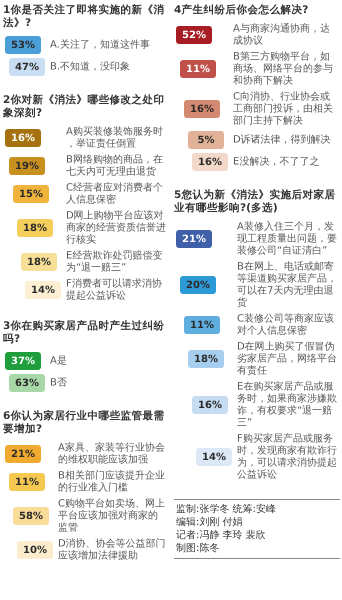  Describe the element at coordinates (84, 423) in the screenshot. I see `text: 6你认为家居行业中哪些监管最需要增加?` at that location.